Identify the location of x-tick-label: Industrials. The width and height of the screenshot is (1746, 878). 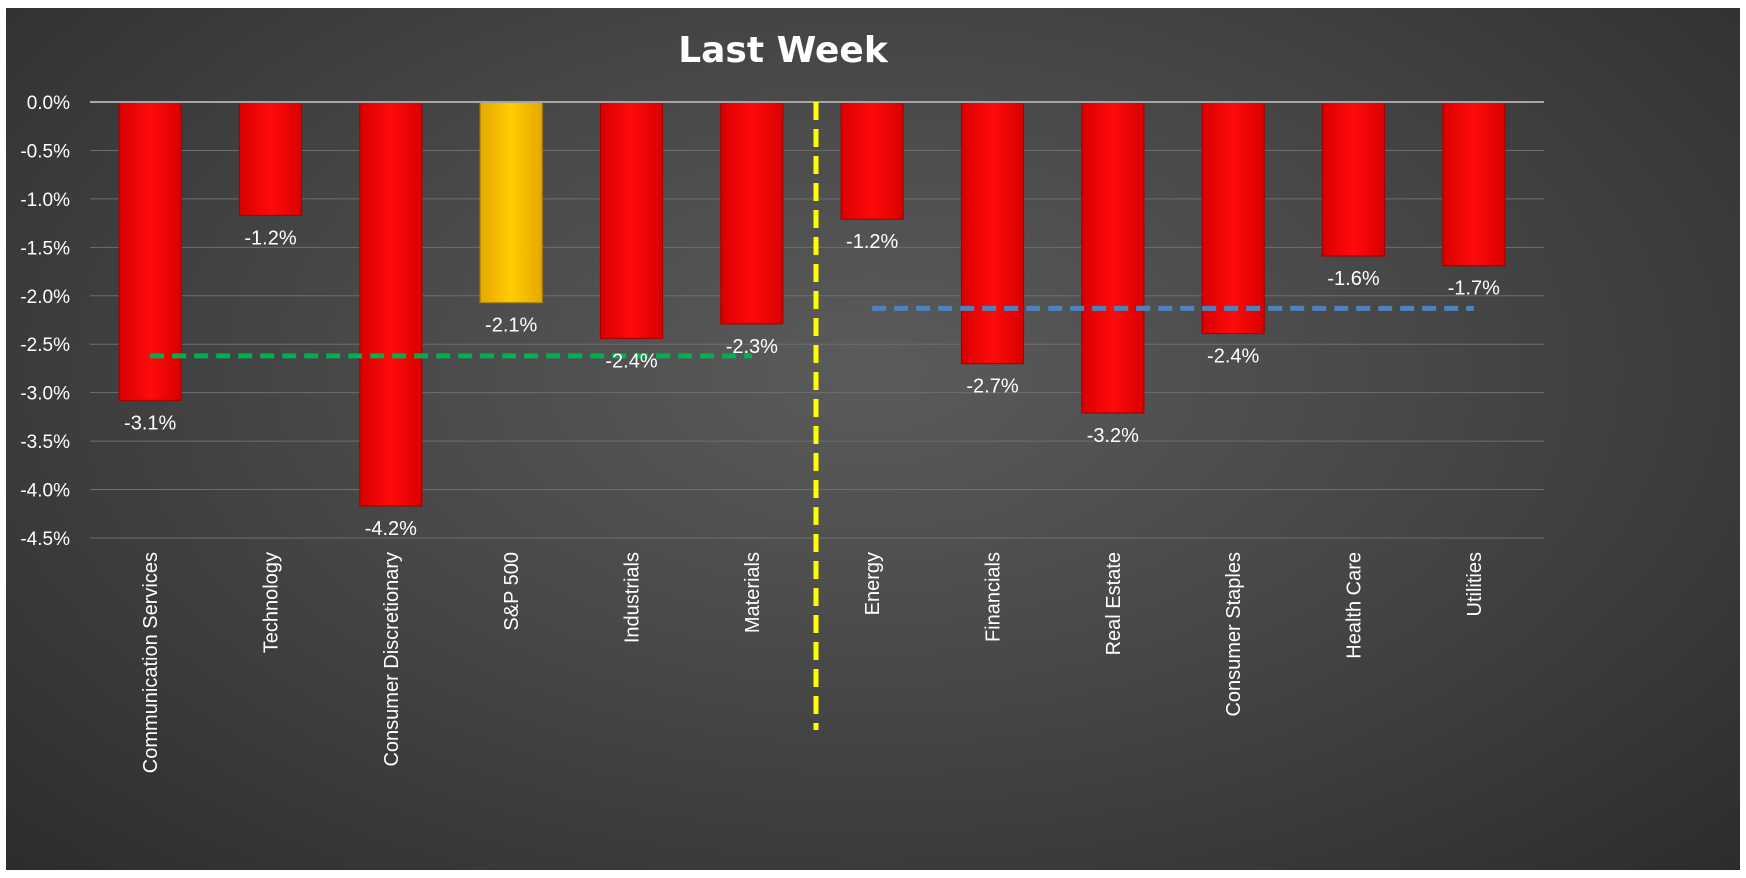
(633, 597).